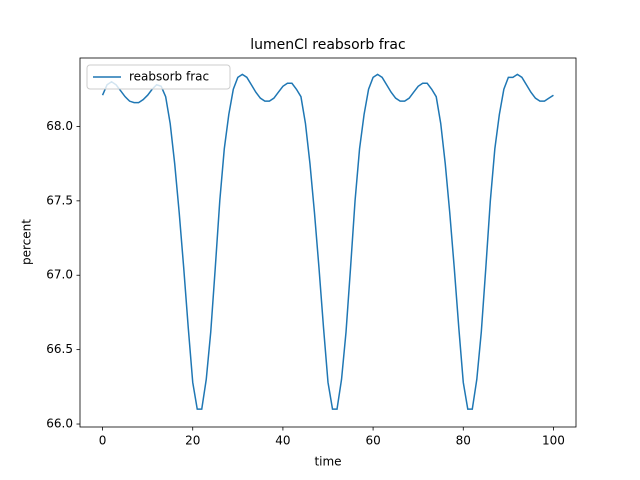  Describe the element at coordinates (327, 462) in the screenshot. I see `x-axis-label: time` at that location.